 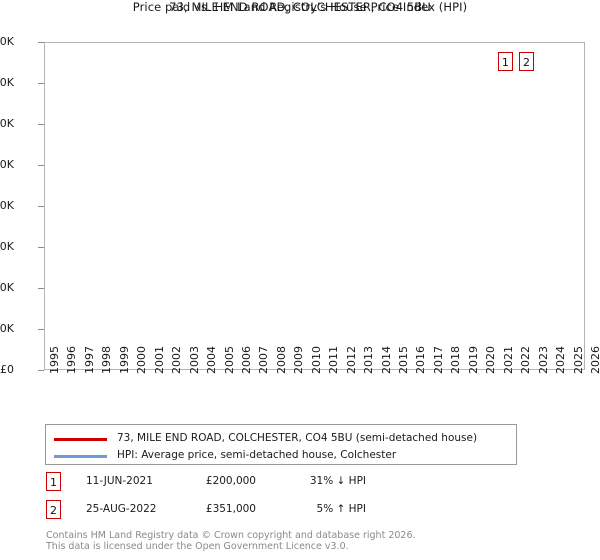 What do you see at coordinates (177, 360) in the screenshot?
I see `x-axis-tick-label: 2002` at bounding box center [177, 360].